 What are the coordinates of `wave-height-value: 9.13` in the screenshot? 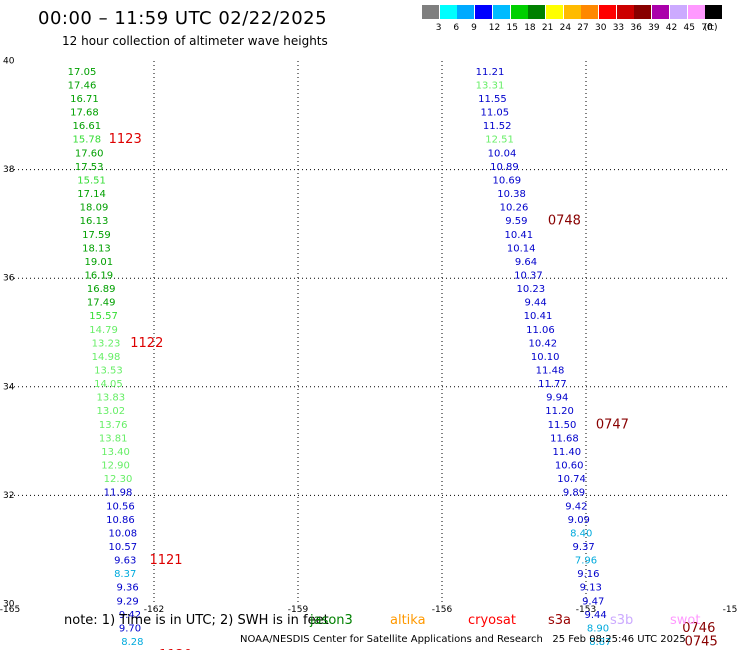 It's located at (591, 588).